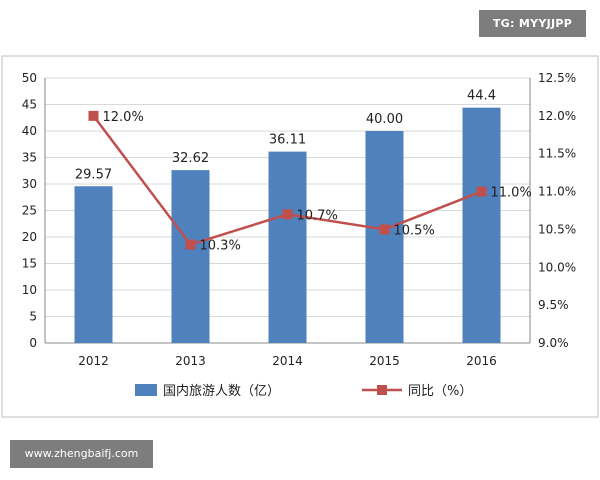  I want to click on watermark-badge-top: TG: MYYJJPP, so click(532, 23).